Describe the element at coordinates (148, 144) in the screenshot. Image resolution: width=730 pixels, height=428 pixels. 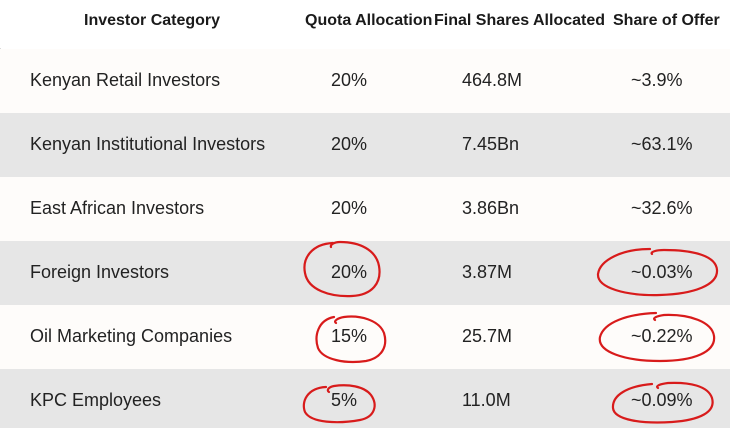
I see `cell-category: Kenyan Institutional Investors` at that location.